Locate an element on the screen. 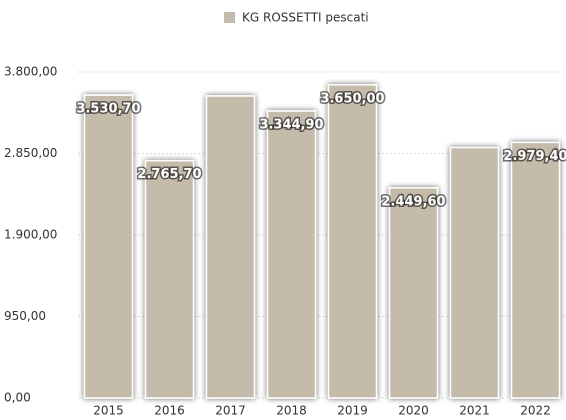  y-tick-label: 0,00 is located at coordinates (17, 398).